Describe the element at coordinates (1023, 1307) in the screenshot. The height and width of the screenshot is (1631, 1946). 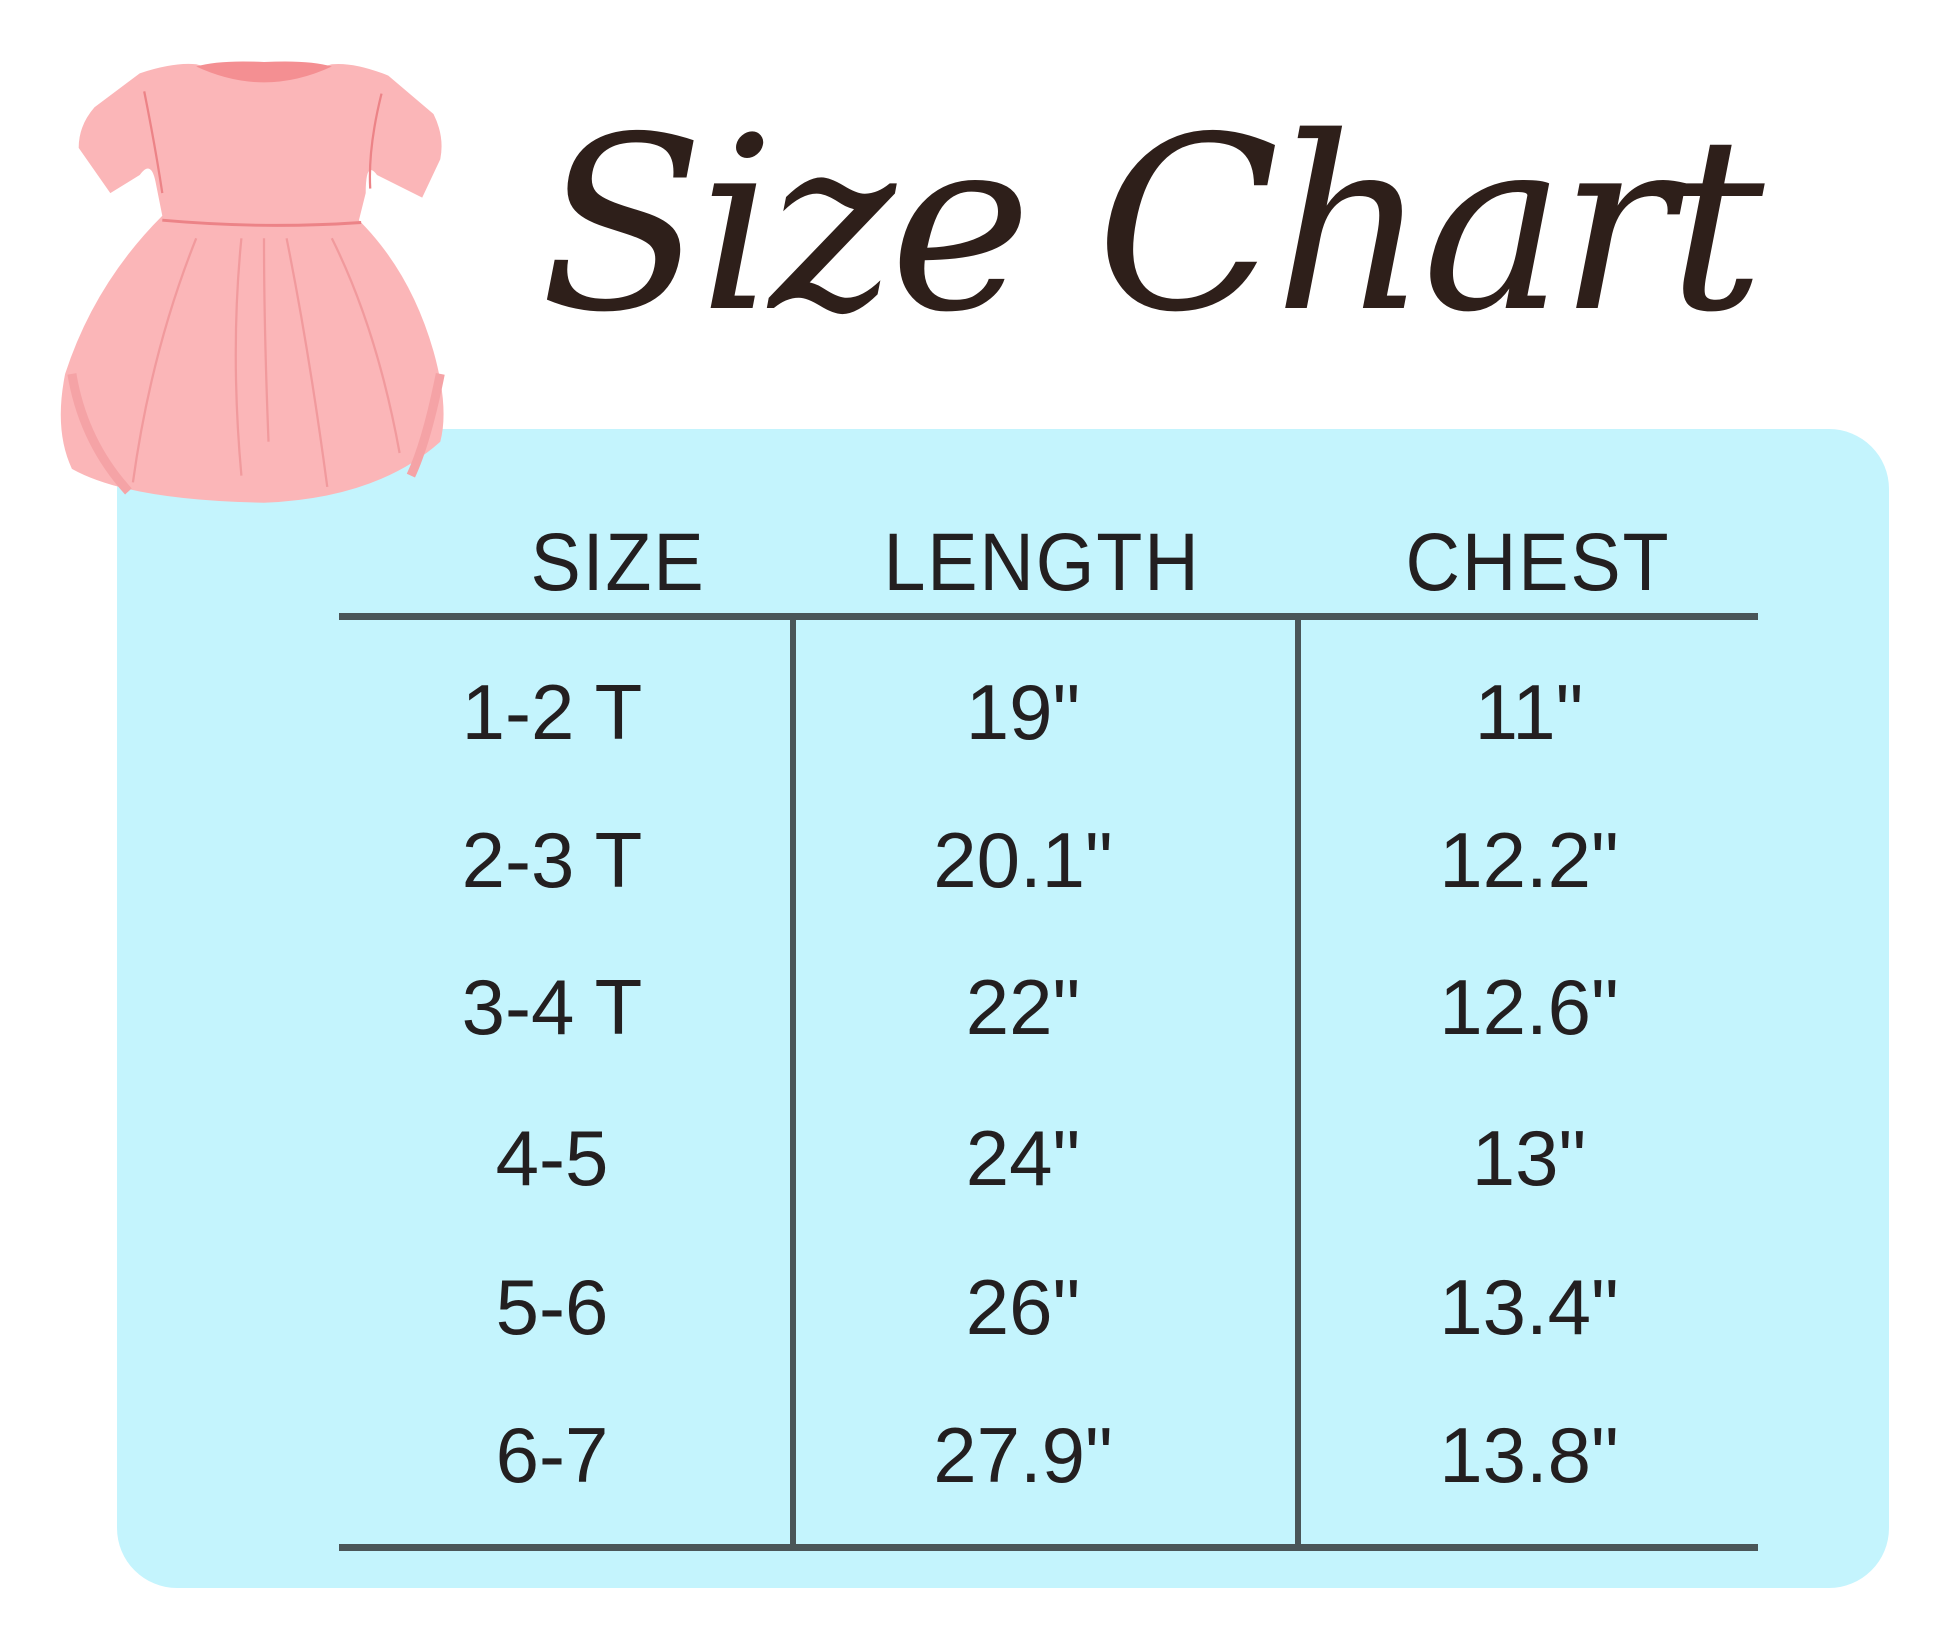
I see `cell-length: 26"` at that location.